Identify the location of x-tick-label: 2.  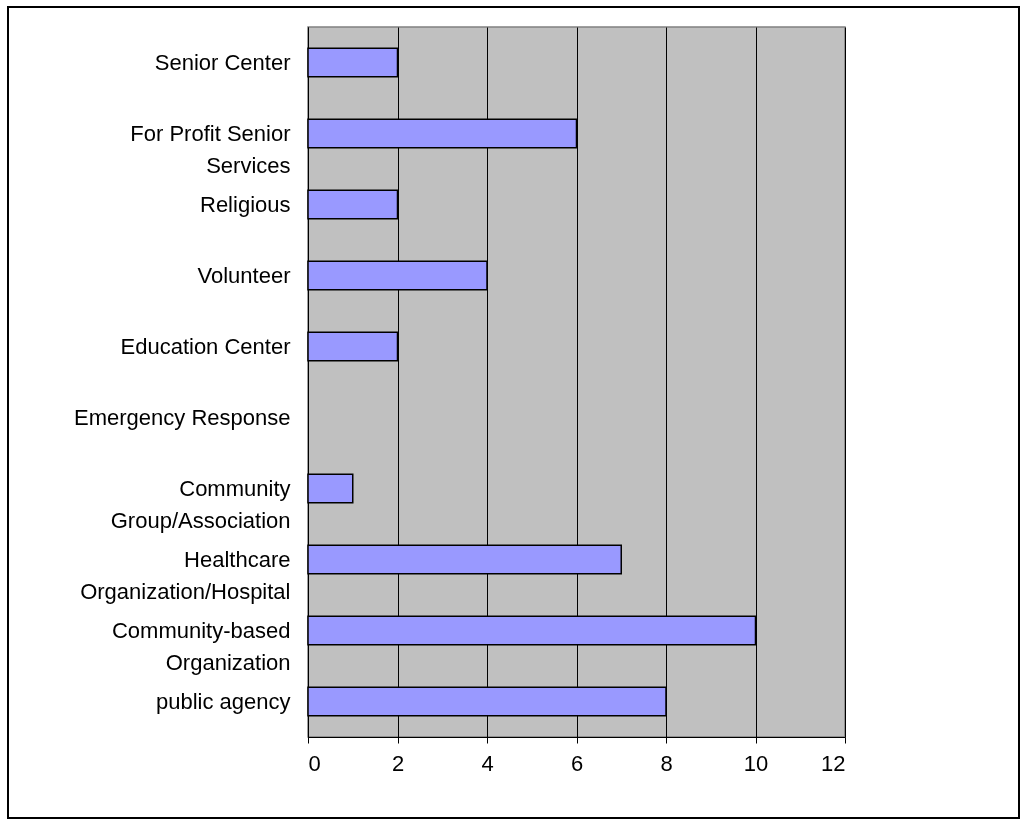
(398, 763).